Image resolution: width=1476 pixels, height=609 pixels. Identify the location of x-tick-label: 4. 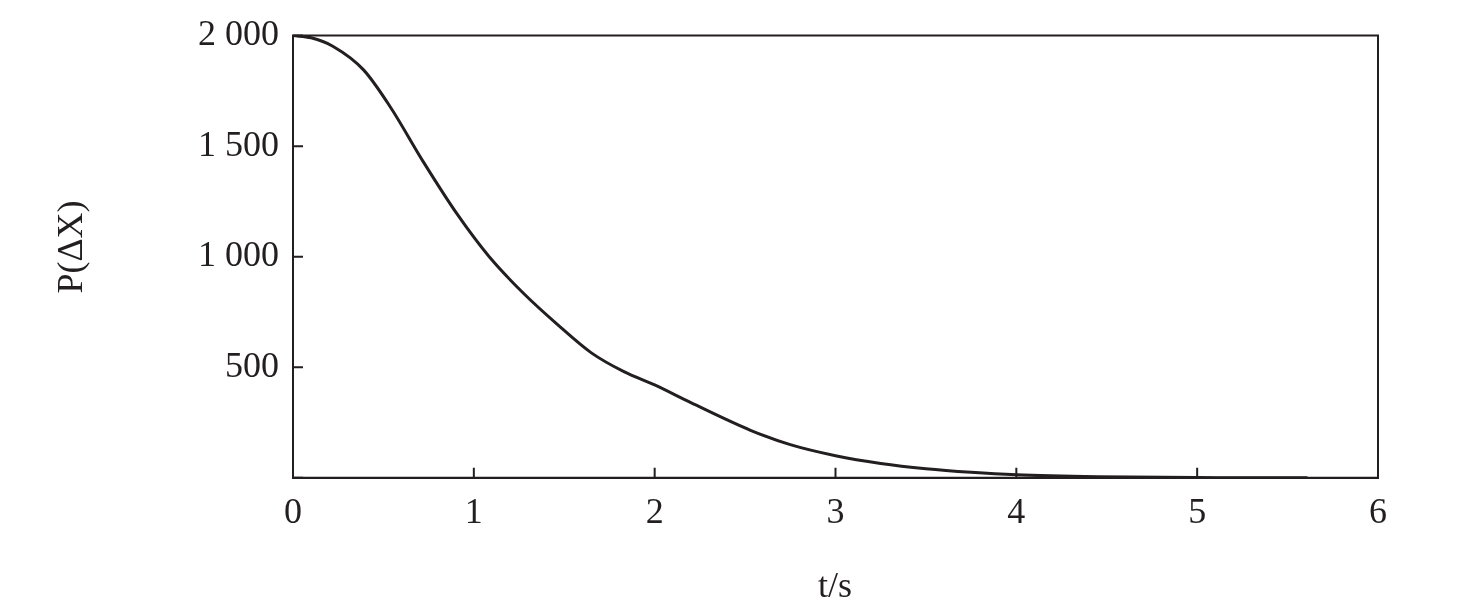
(1016, 510).